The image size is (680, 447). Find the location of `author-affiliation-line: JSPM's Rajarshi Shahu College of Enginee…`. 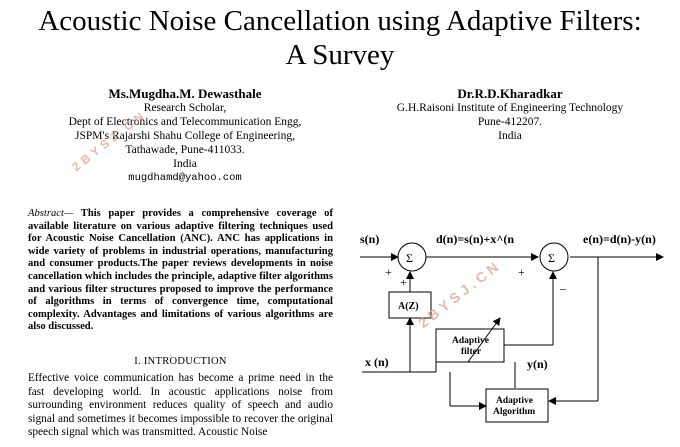

author-affiliation-line: JSPM's Rajarshi Shahu College of Enginee… is located at coordinates (185, 136).